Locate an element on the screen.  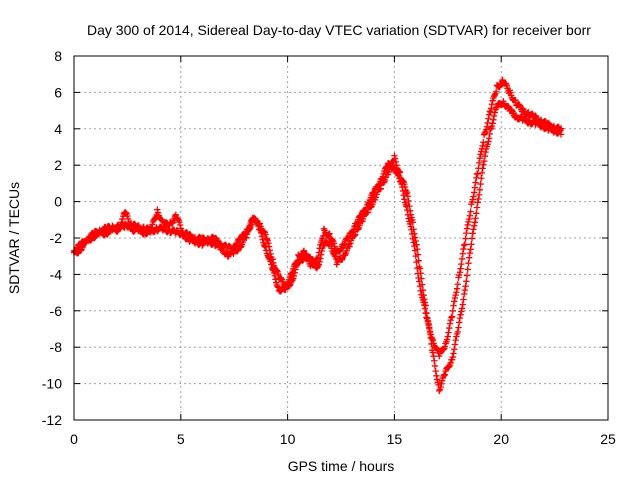
y-tick-label: 2 is located at coordinates (58, 165).